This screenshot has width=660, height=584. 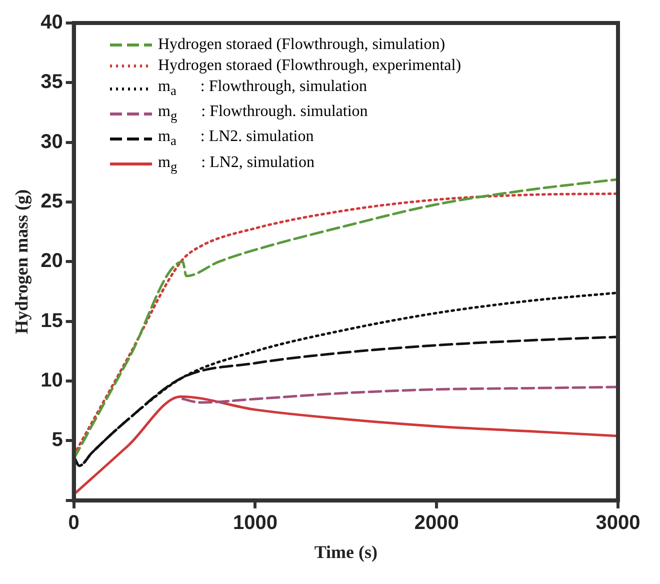 What do you see at coordinates (618, 523) in the screenshot?
I see `x-tick-label: 3000` at bounding box center [618, 523].